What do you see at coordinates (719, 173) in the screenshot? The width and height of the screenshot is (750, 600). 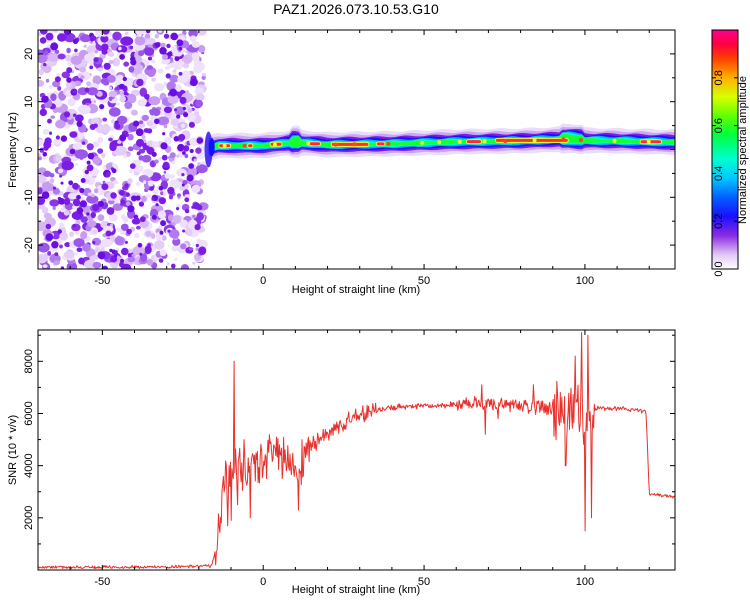 I see `colorbar-tick-label: 0.4` at bounding box center [719, 173].